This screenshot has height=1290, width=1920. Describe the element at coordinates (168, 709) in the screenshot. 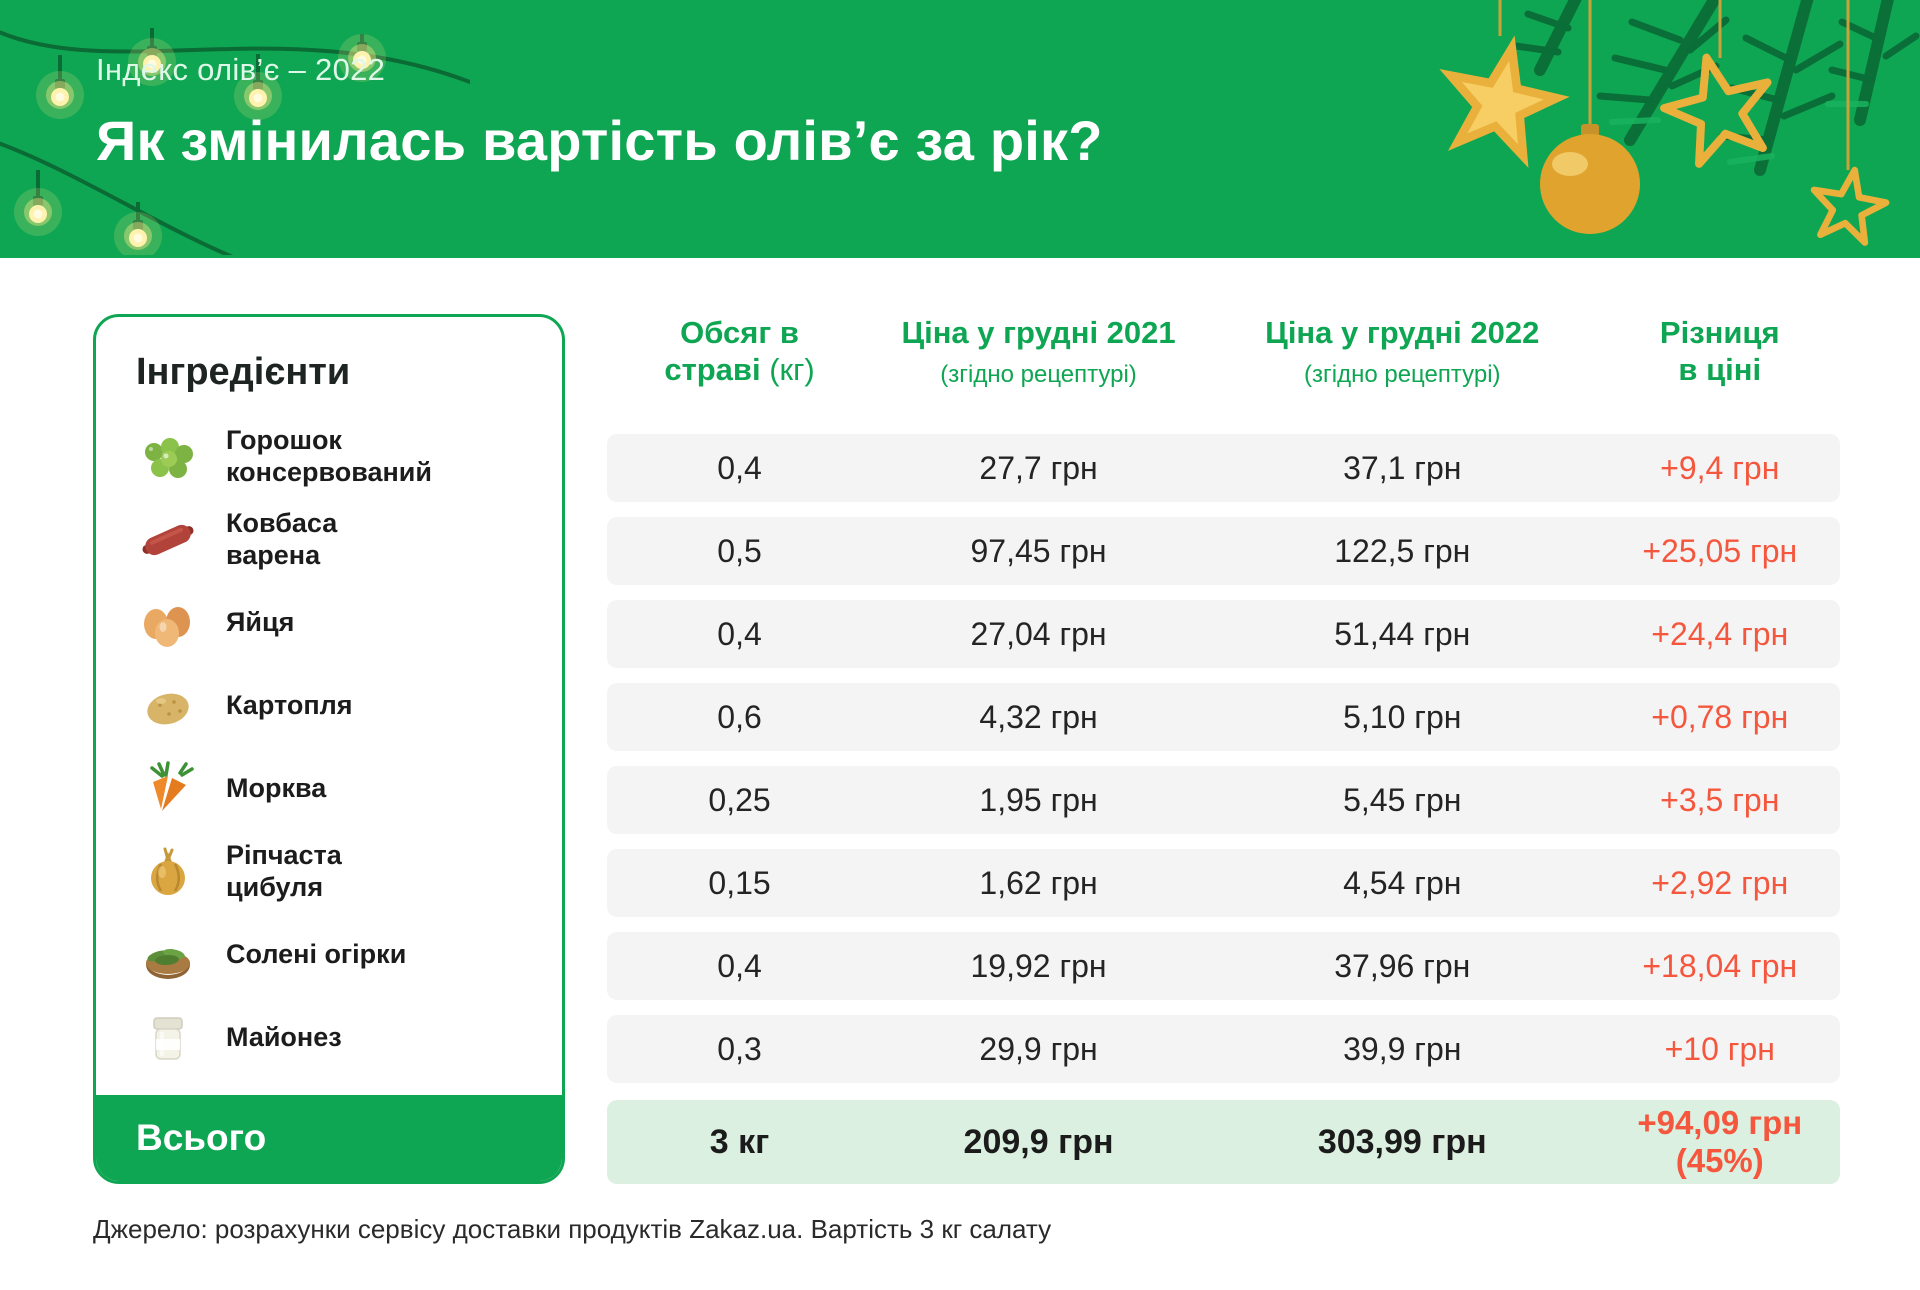

I see `potato-icon` at that location.